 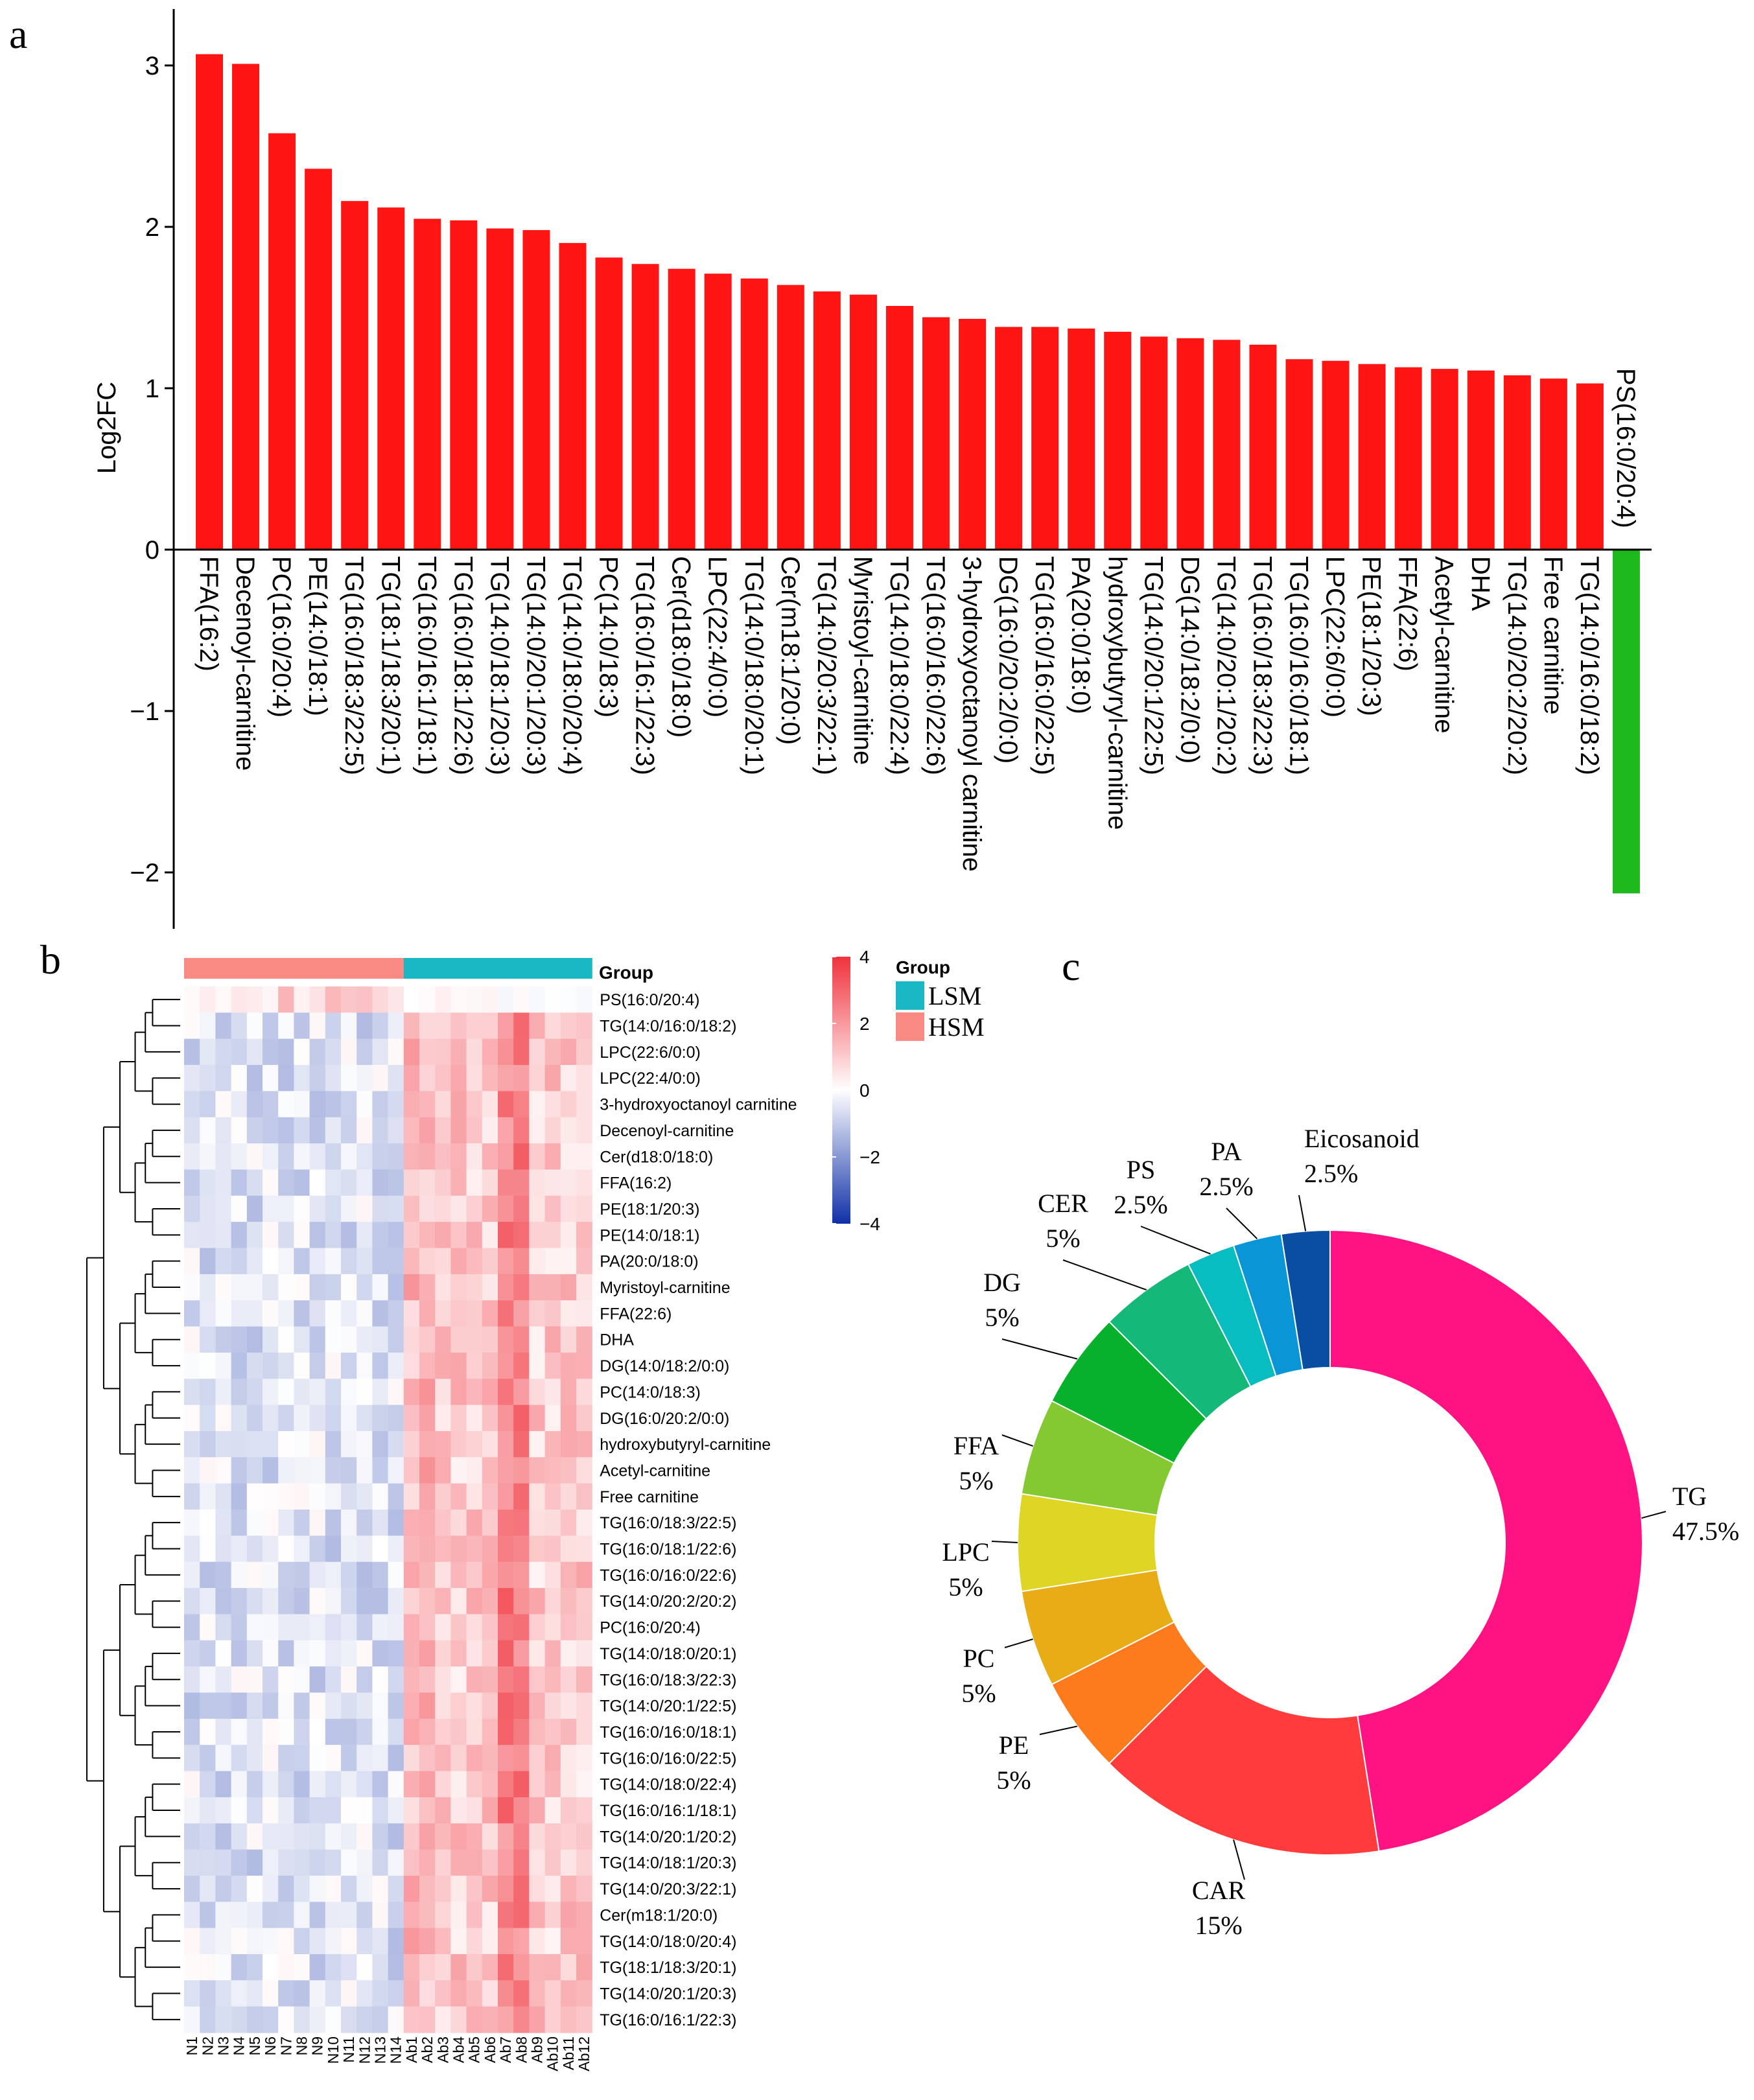 What do you see at coordinates (685, 1445) in the screenshot?
I see `heatmap-row-label: hydroxybutyryl-carnitine` at bounding box center [685, 1445].